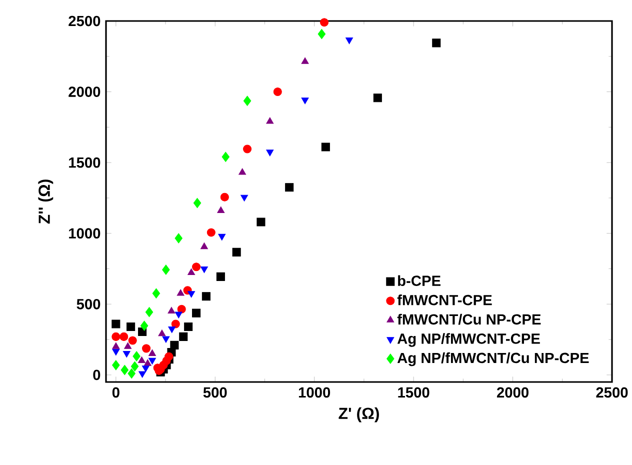  Describe the element at coordinates (84, 21) in the screenshot. I see `y-tick-label: 2500` at that location.